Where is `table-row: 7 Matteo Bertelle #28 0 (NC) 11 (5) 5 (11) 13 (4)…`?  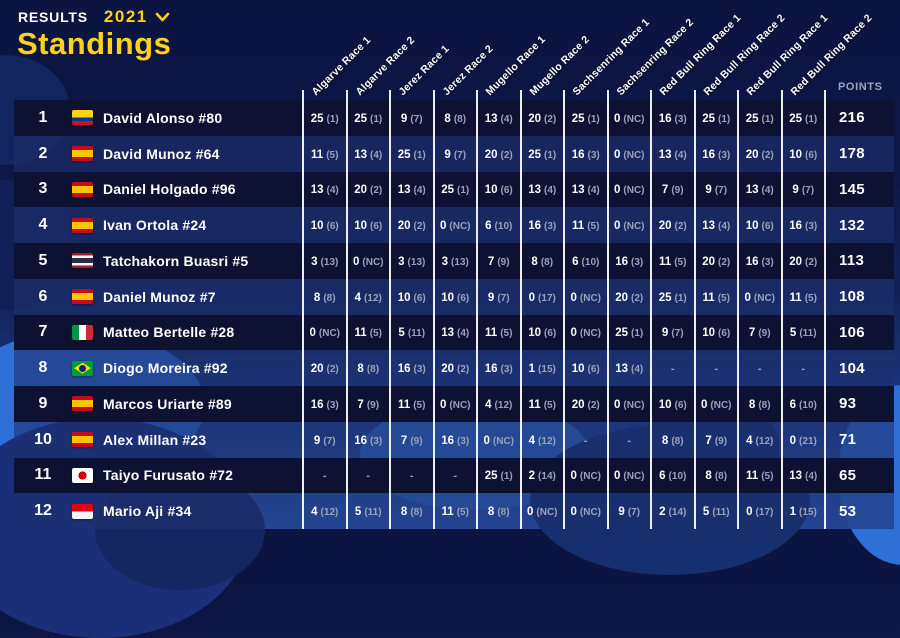 table-row: 7 Matteo Bertelle #28 0 (NC) 11 (5) 5 (11) 13 (4)… is located at coordinates (454, 332).